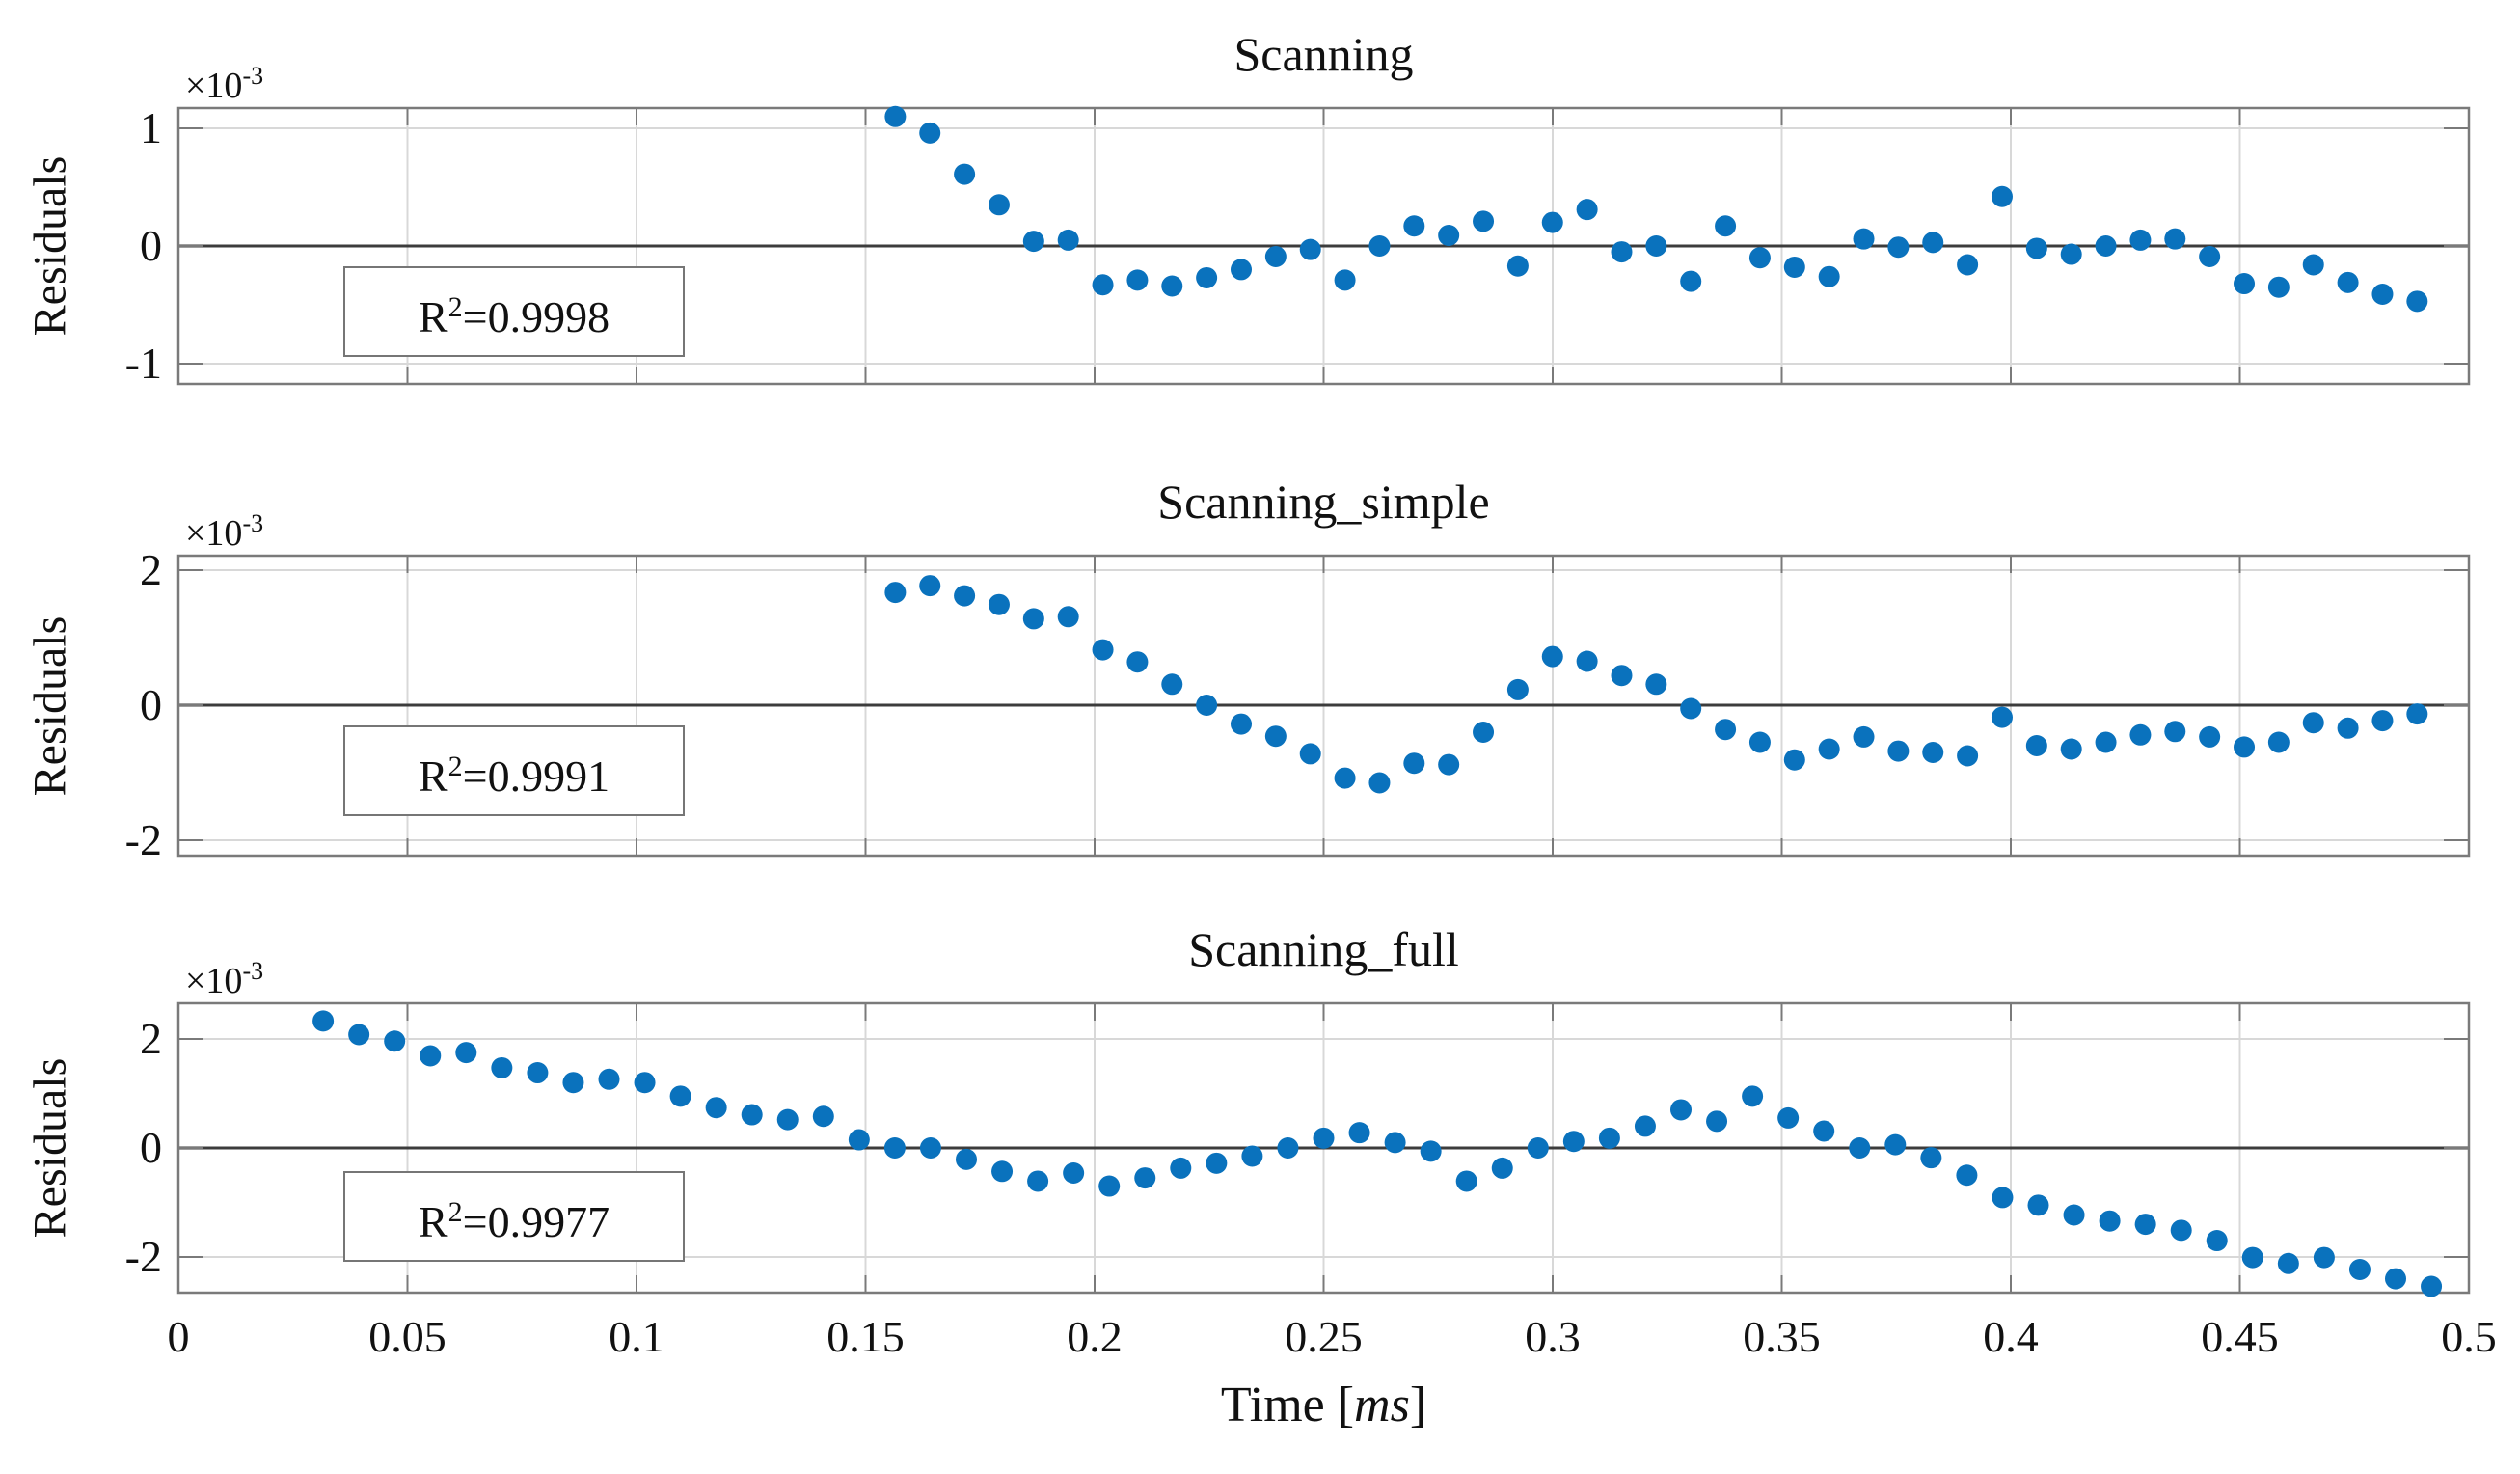 The width and height of the screenshot is (2520, 1474). I want to click on r-symbol: R, so click(433, 776).